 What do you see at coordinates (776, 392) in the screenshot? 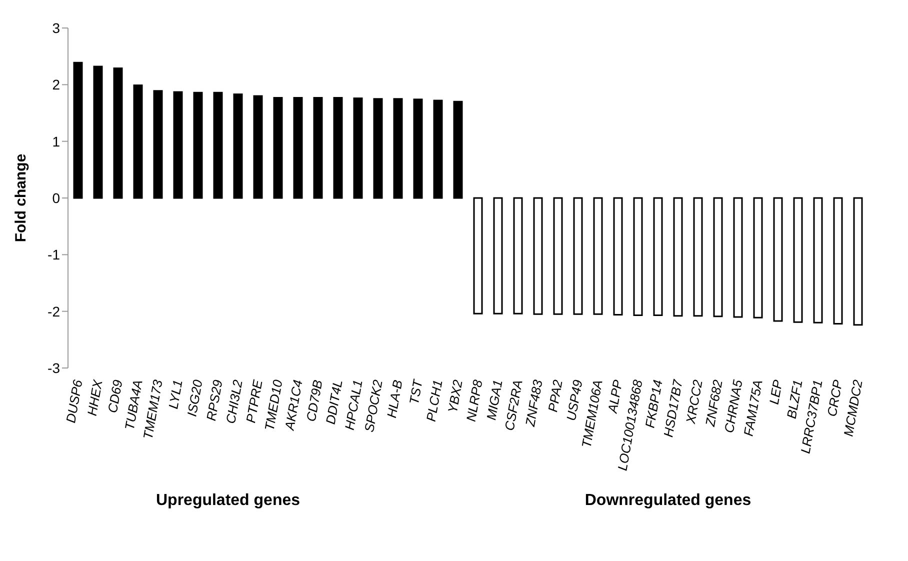
I see `x-tick-label: LEP` at bounding box center [776, 392].